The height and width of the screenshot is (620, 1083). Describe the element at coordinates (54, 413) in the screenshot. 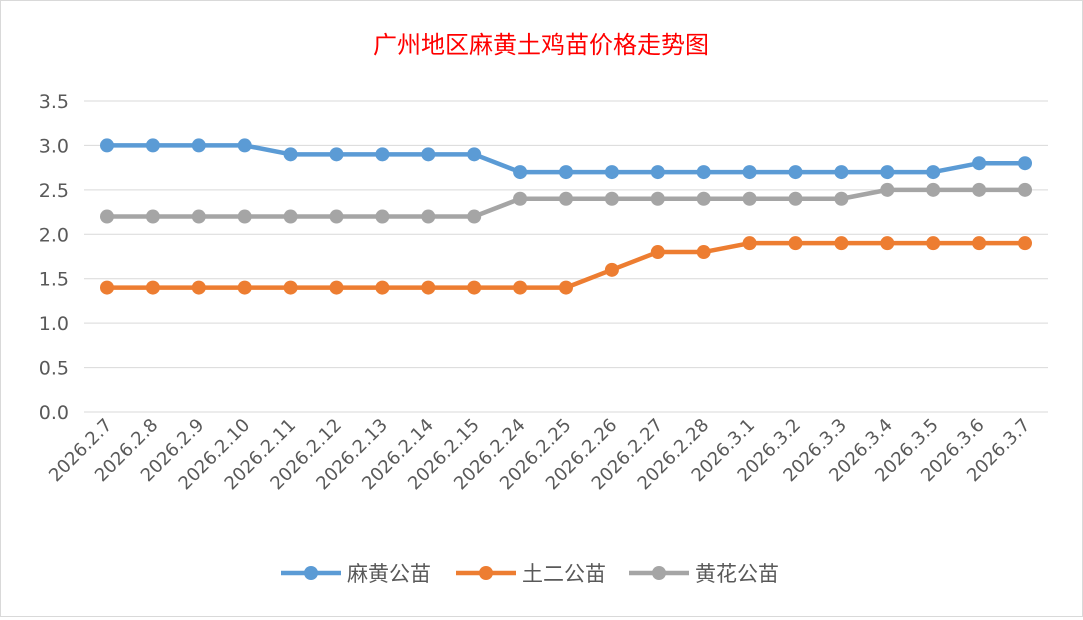

I see `y-tick-label: 0.0` at that location.